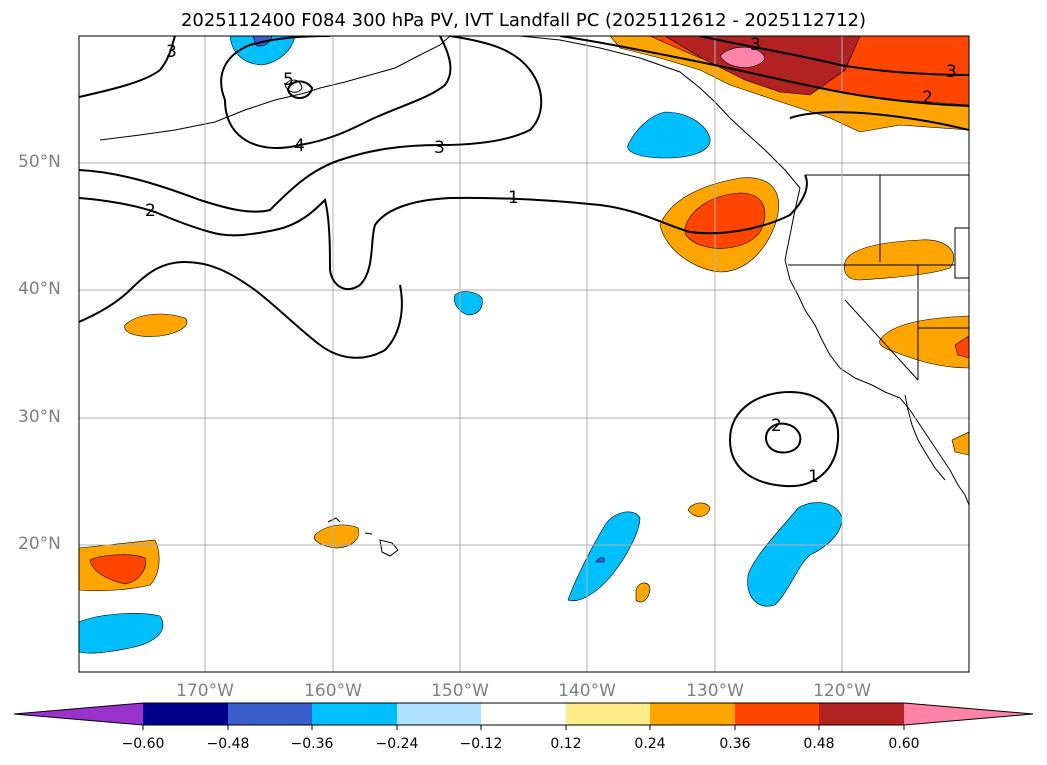  Describe the element at coordinates (39, 289) in the screenshot. I see `lat-label: 40°N` at that location.